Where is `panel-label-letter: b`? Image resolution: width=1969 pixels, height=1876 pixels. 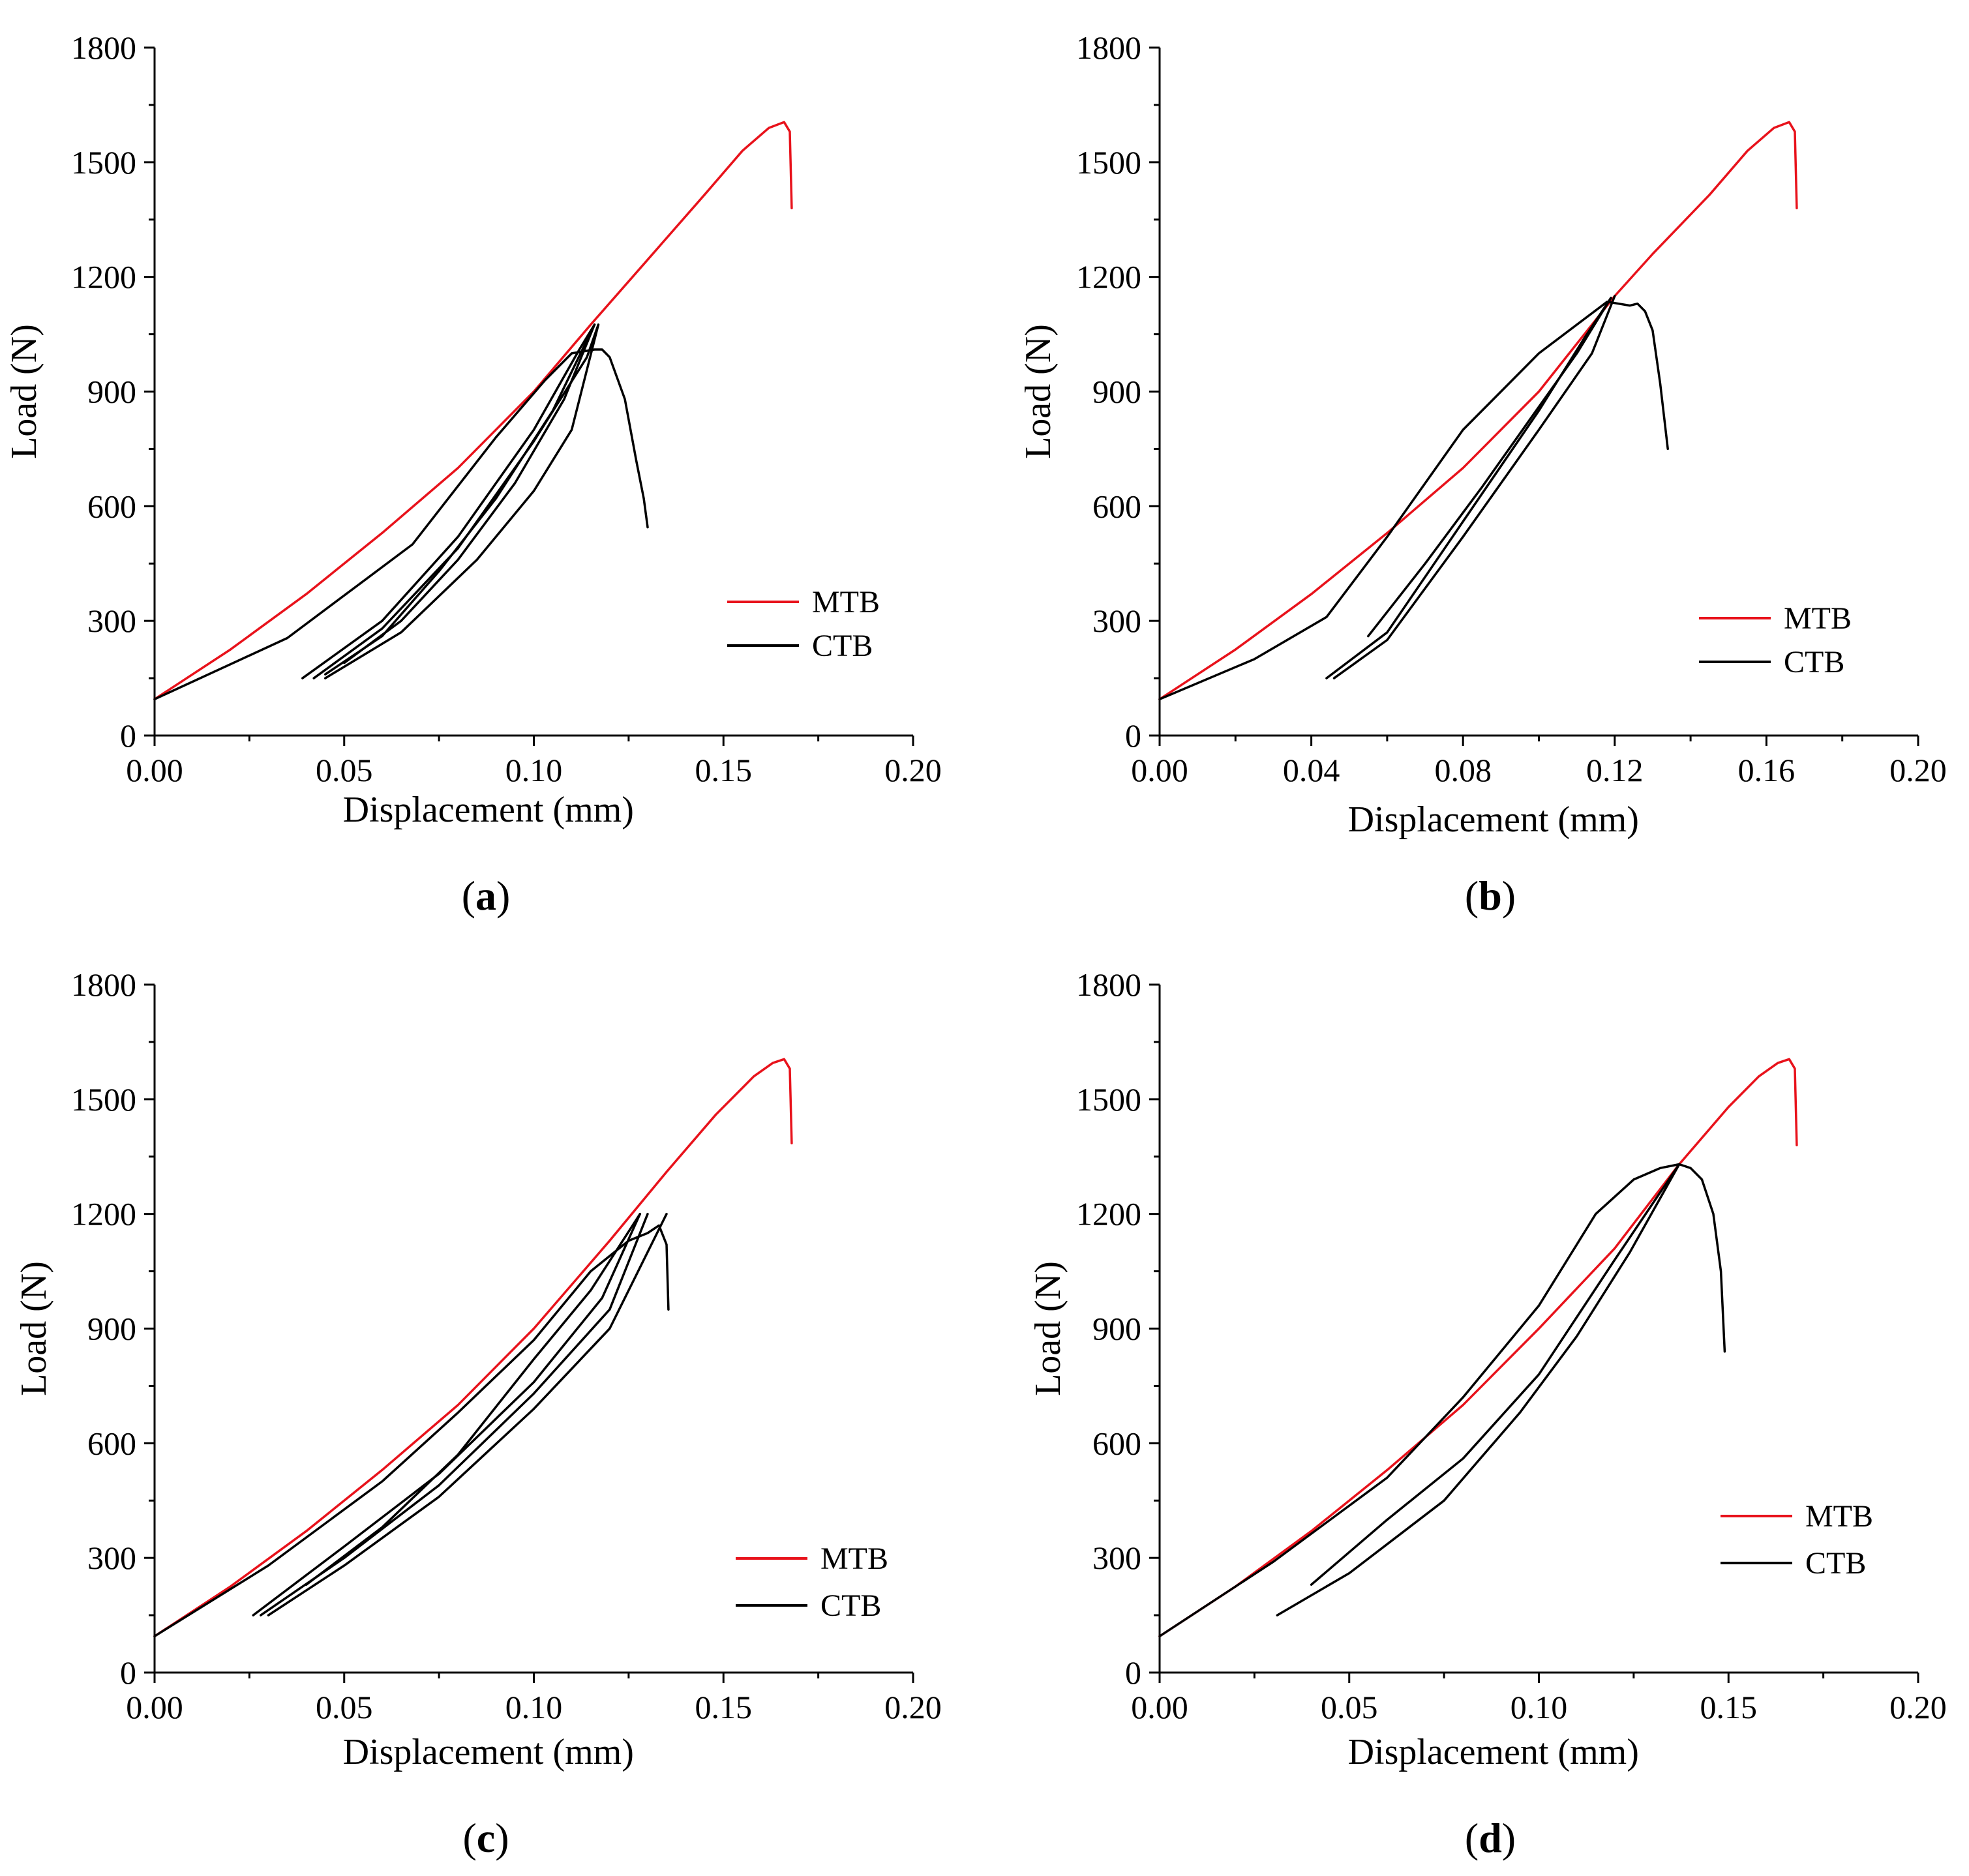
panel-label-letter: b is located at coordinates (1491, 895).